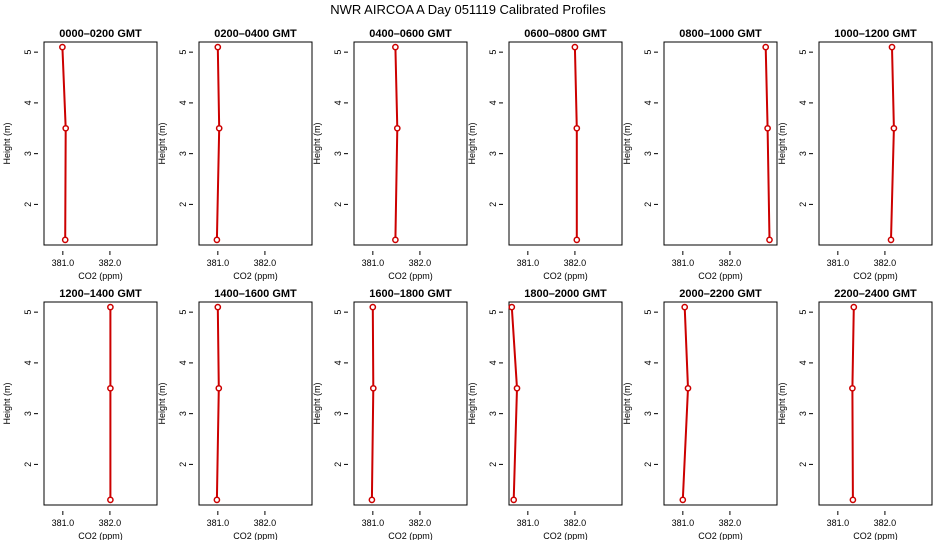 The height and width of the screenshot is (540, 936). Describe the element at coordinates (410, 294) in the screenshot. I see `panel-title: 1600–1800 GMT` at that location.